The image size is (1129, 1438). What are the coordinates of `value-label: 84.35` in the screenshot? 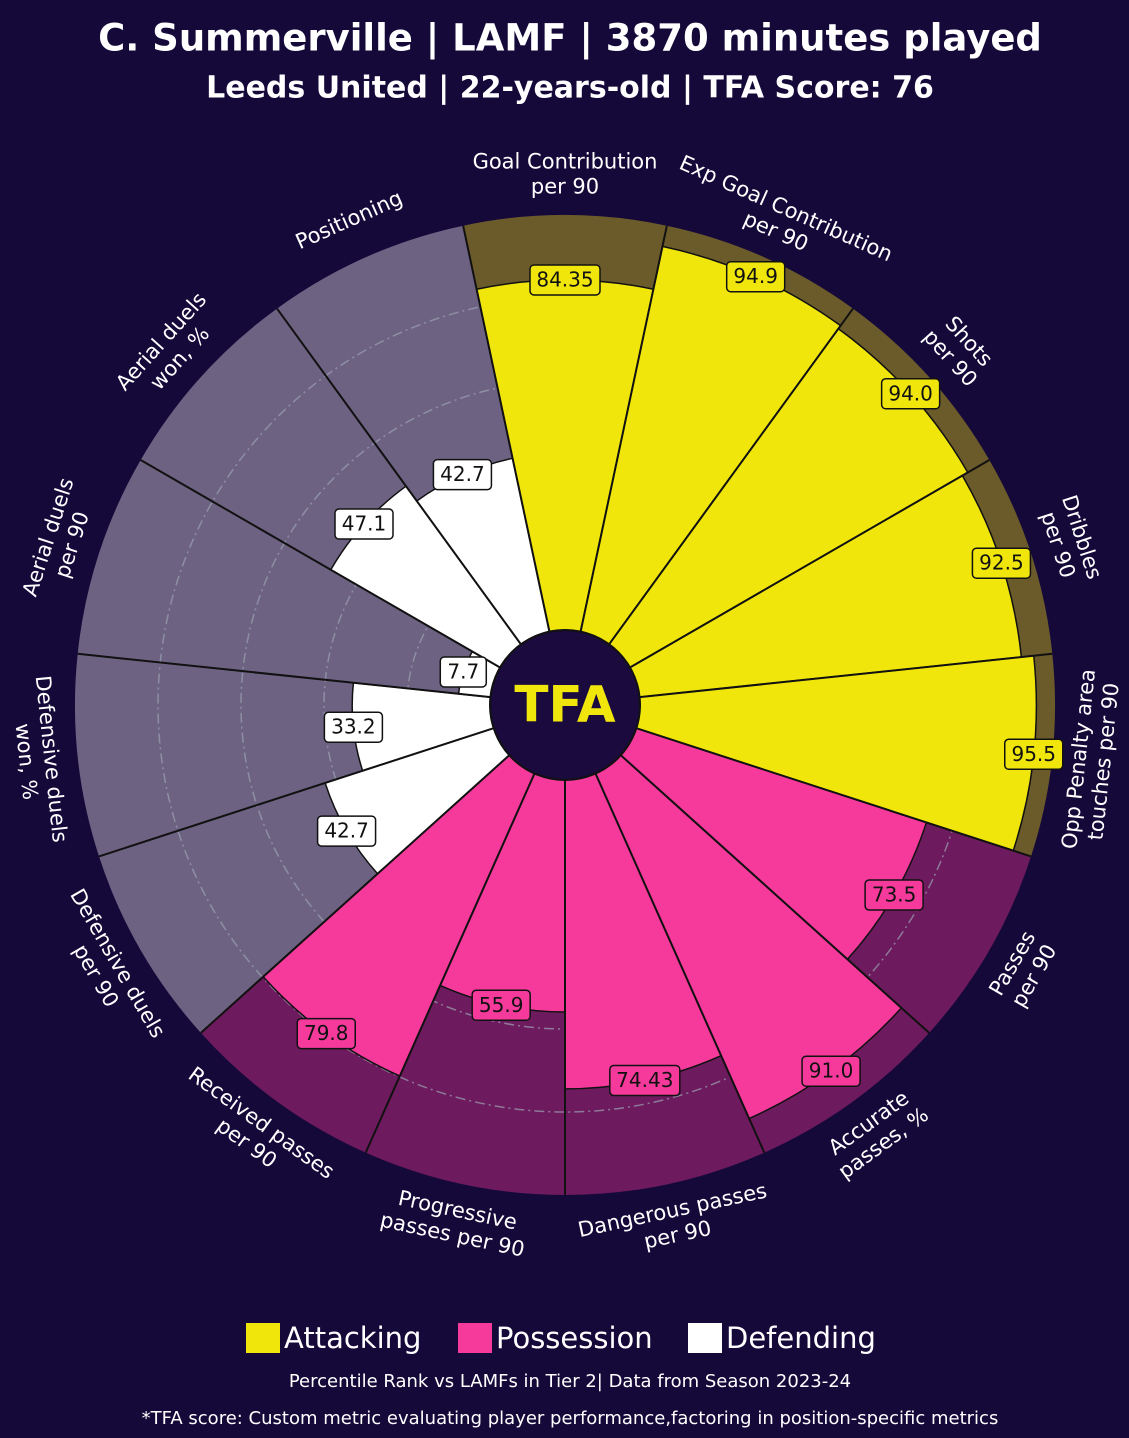 It's located at (564, 279).